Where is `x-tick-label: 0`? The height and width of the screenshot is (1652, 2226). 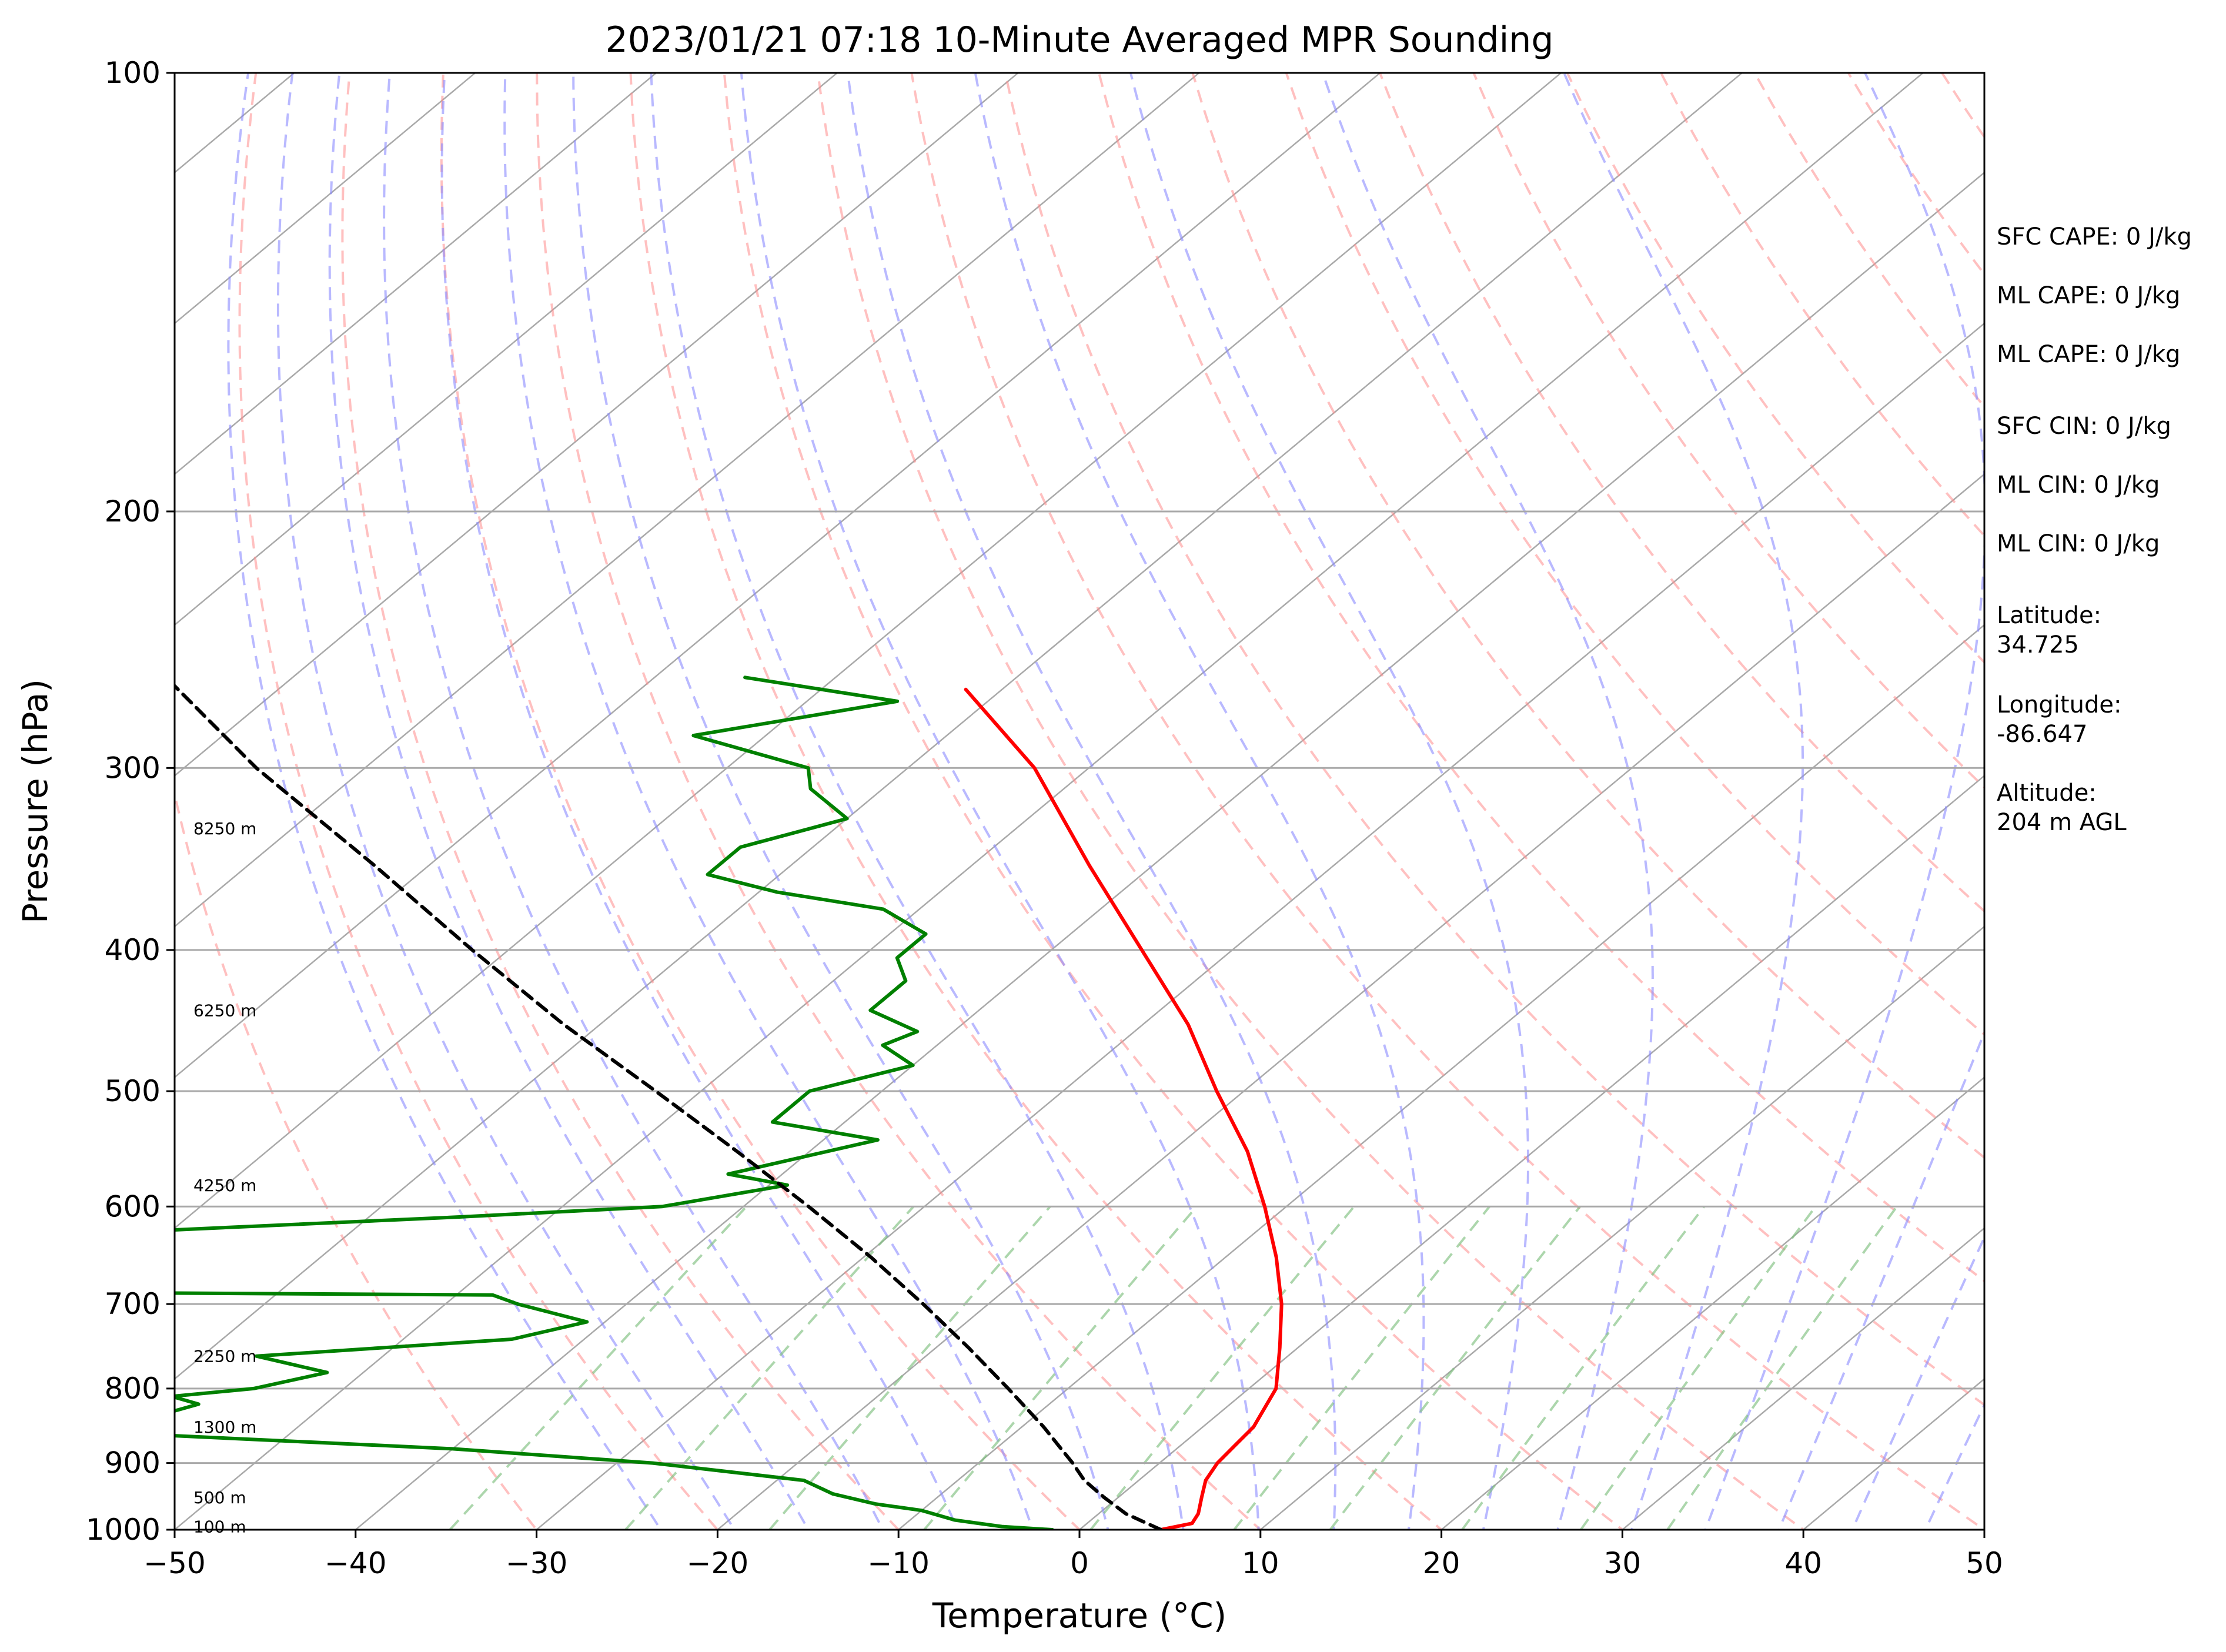 x-tick-label: 0 is located at coordinates (1080, 1563).